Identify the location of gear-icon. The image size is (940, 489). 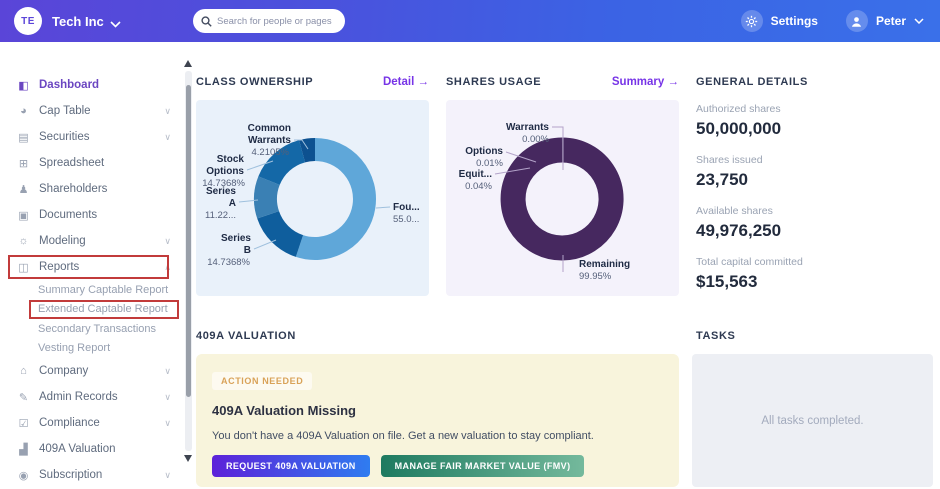
(751, 21).